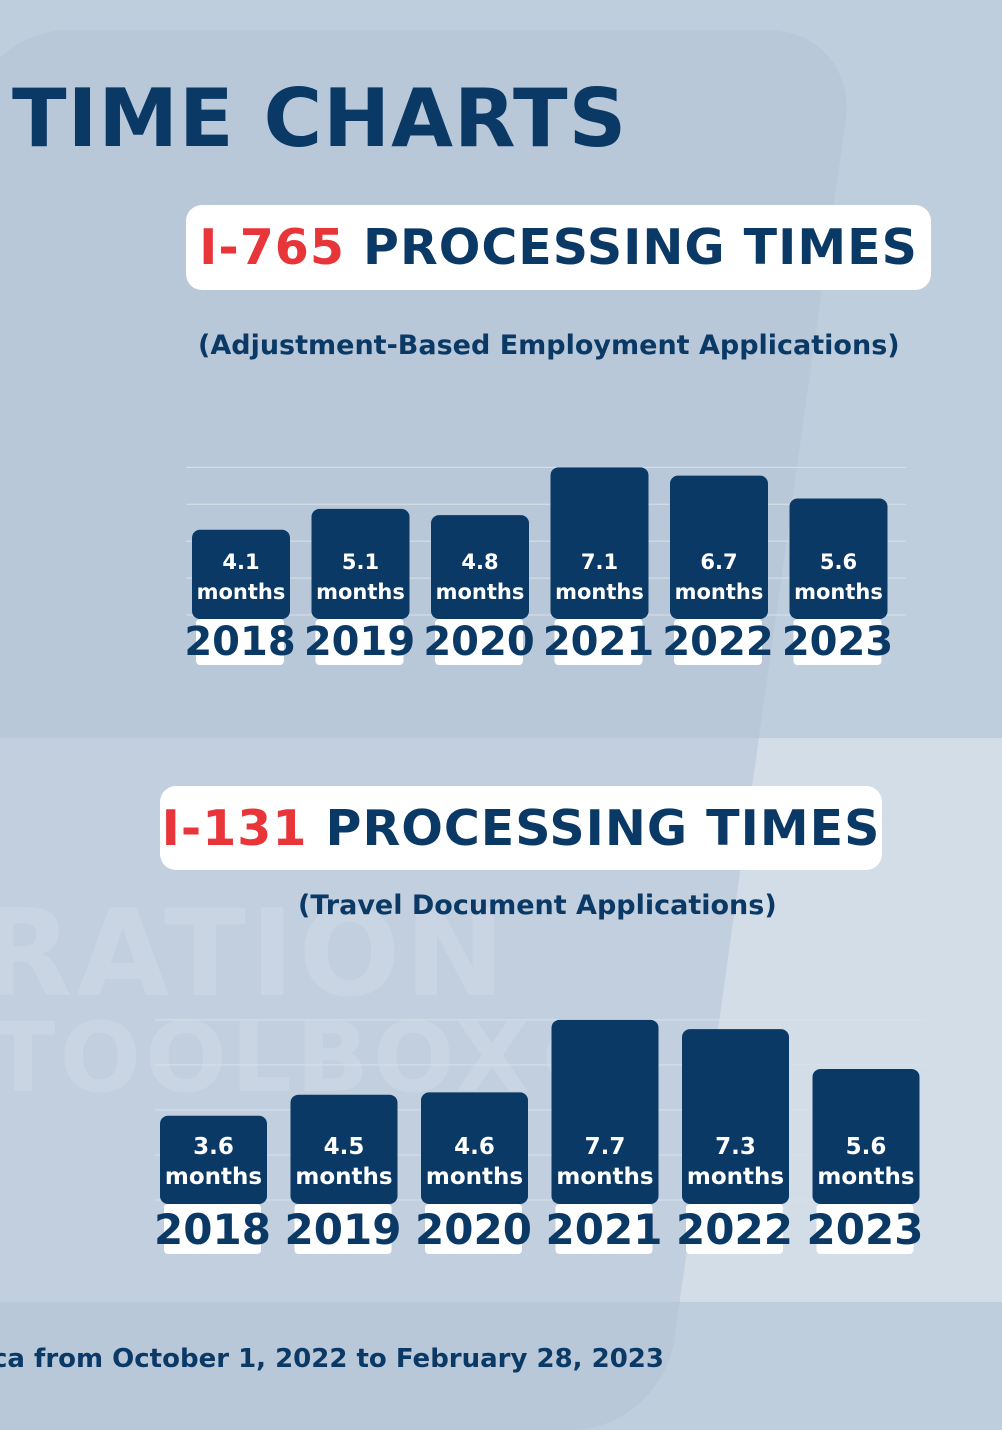  I want to click on i131-subtitle: (Travel Document Applications), so click(537, 905).